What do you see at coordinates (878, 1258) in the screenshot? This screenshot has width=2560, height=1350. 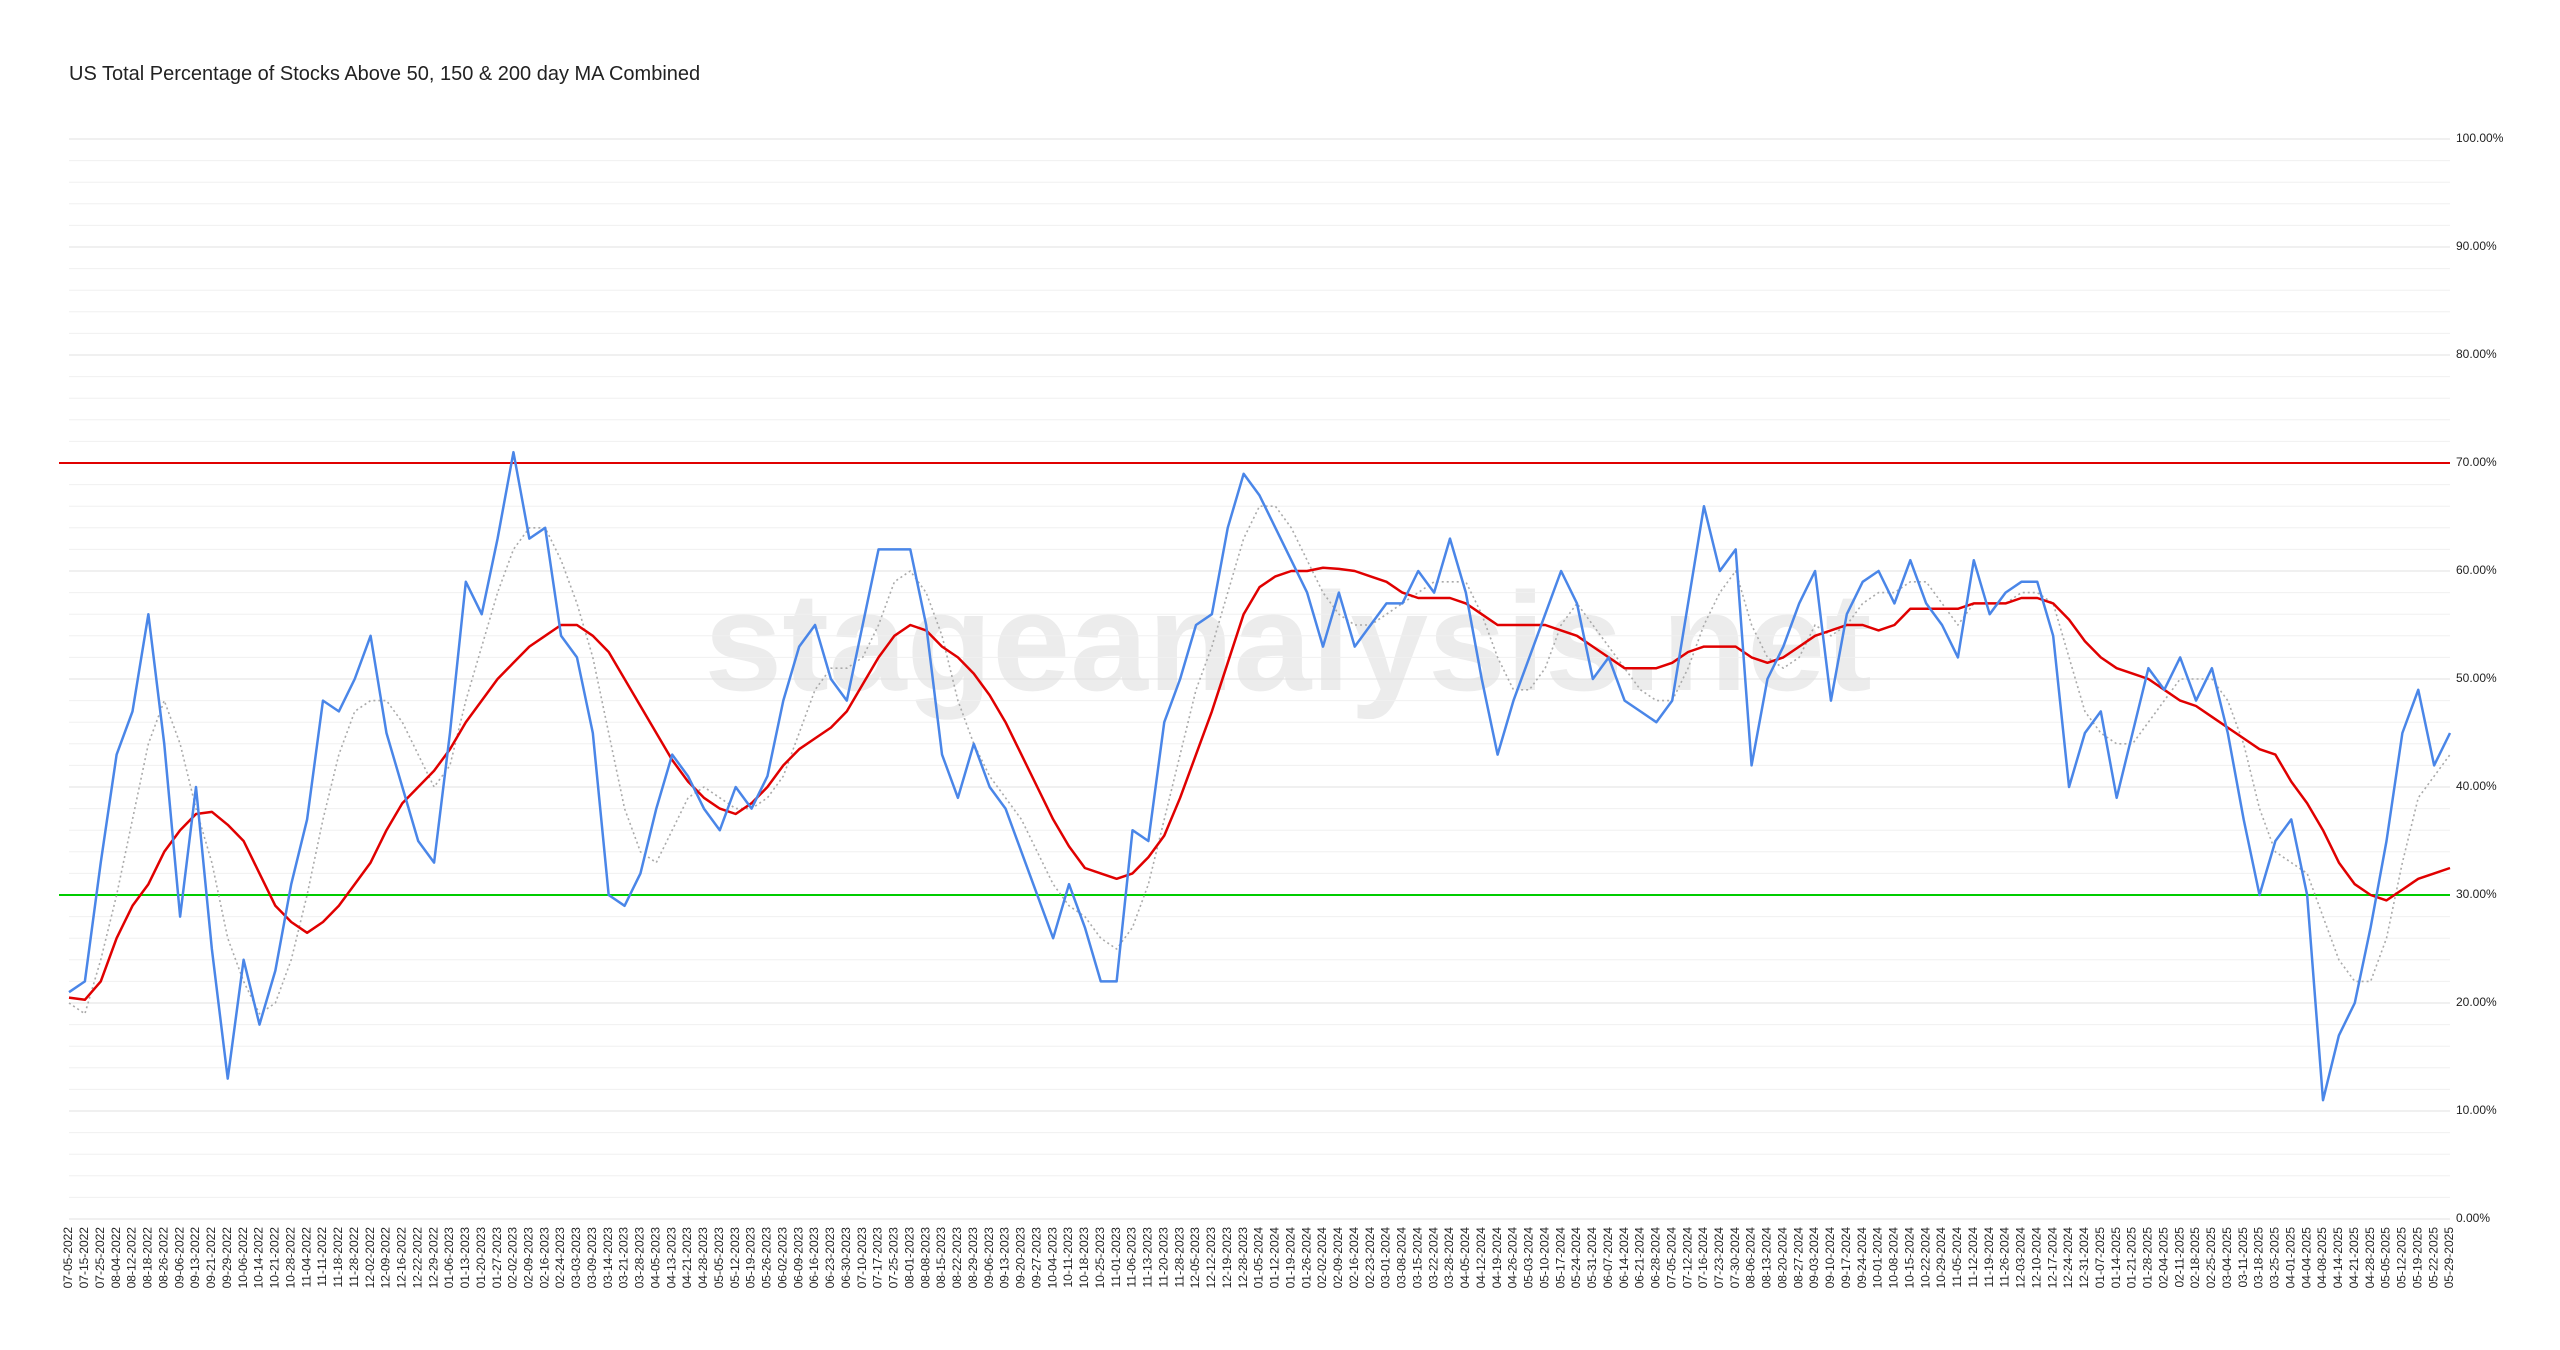 I see `x-tick-label: 07-17-2023` at bounding box center [878, 1258].